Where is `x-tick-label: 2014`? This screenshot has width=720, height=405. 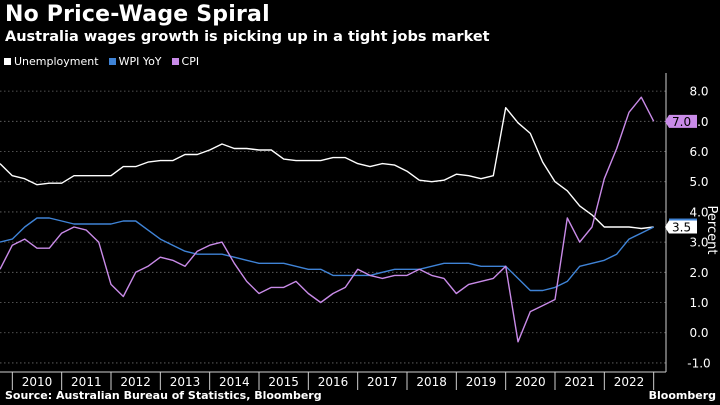
x-tick-label: 2014 is located at coordinates (234, 382).